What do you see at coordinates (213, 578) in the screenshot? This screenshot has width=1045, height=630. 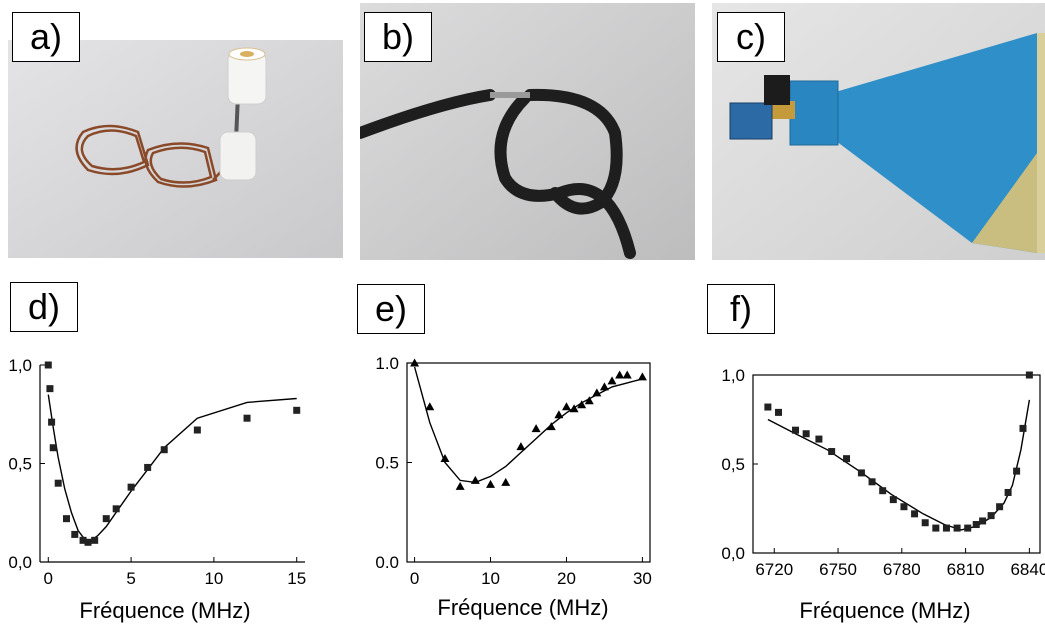 I see `chart-d-xtick-label: 10` at bounding box center [213, 578].